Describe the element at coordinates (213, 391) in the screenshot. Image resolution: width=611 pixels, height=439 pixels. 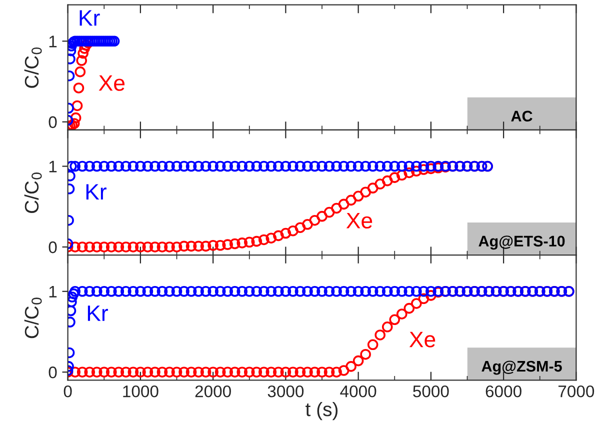
I see `x-tick-label: 2000` at that location.